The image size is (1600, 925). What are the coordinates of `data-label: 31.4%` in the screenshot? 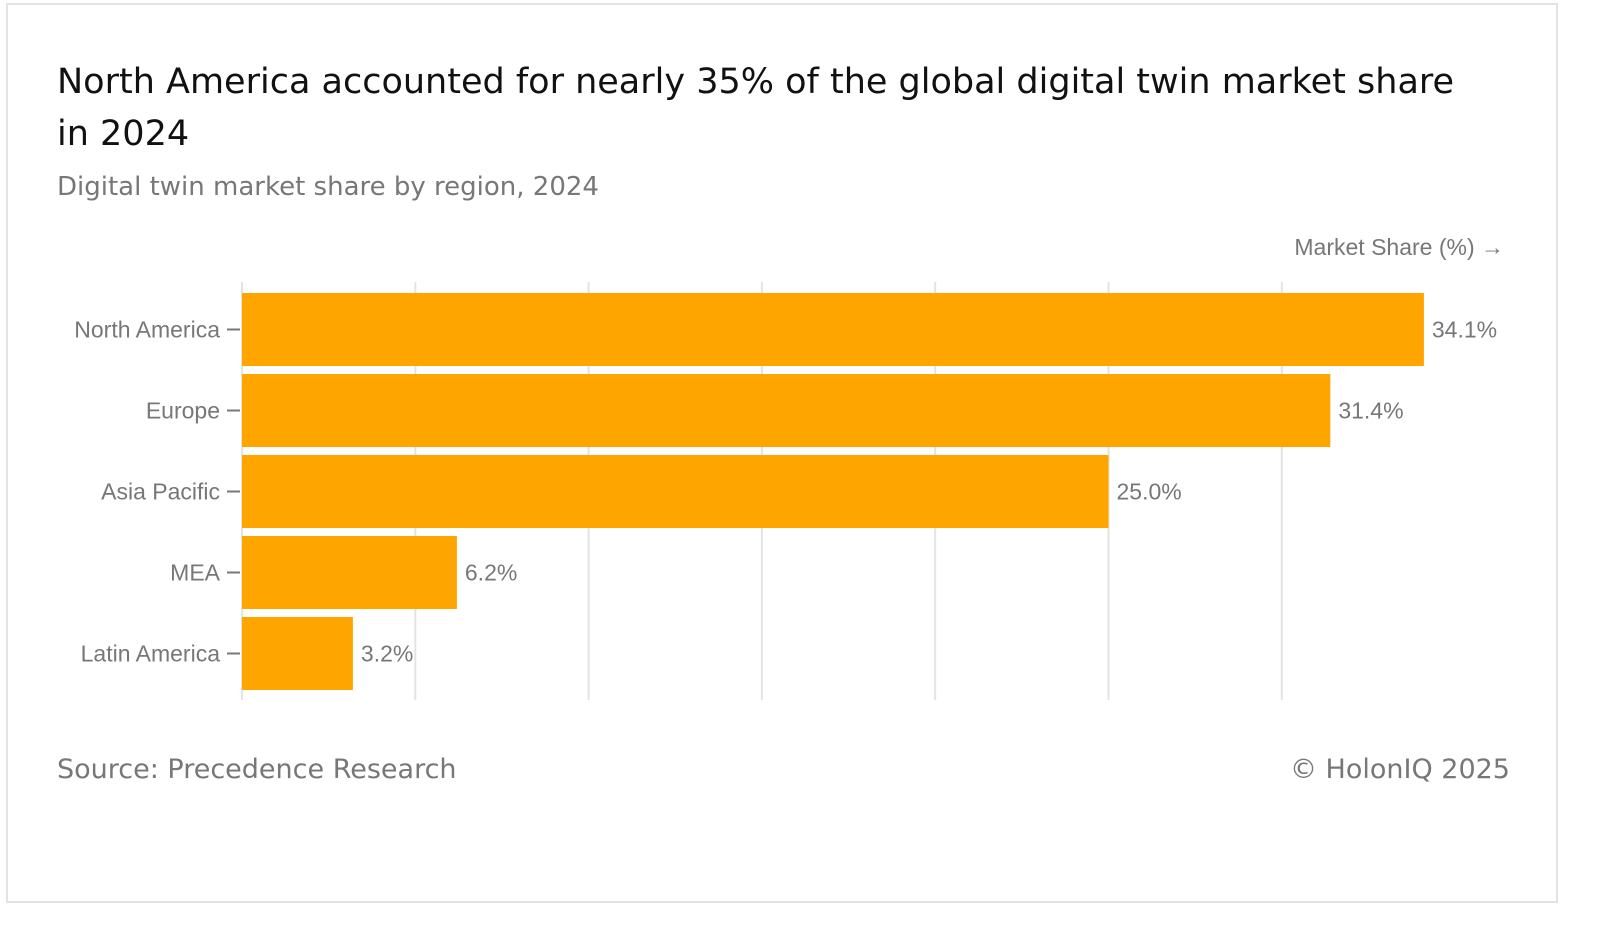 It's located at (1370, 411).